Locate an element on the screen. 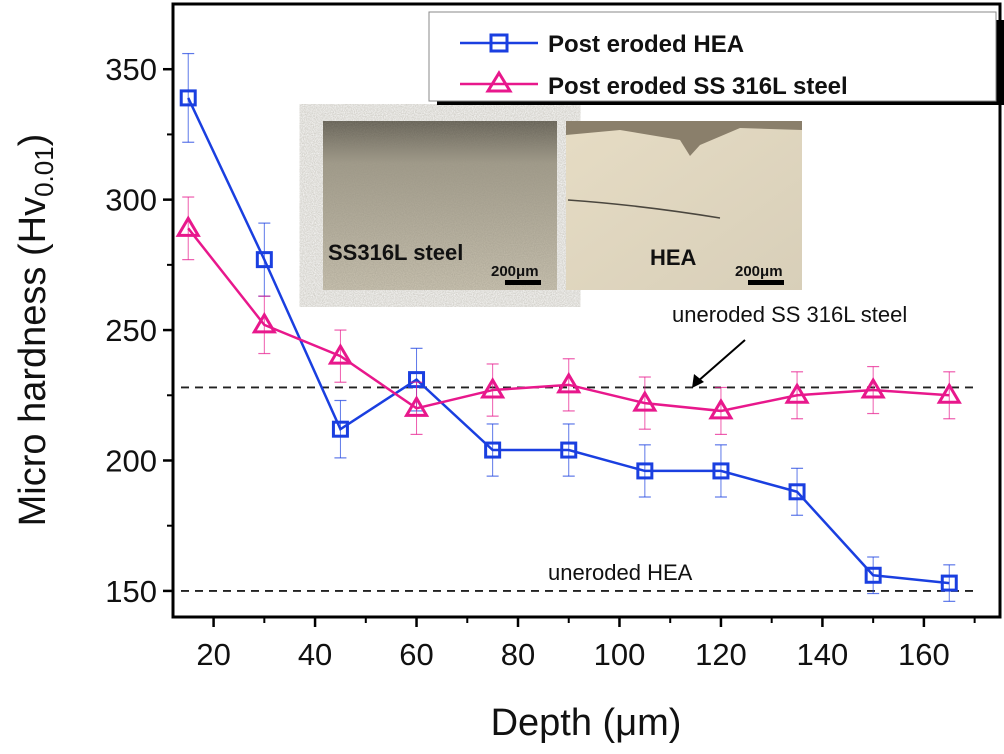 The width and height of the screenshot is (1004, 754). triangle-marker-icon is located at coordinates (499, 81).